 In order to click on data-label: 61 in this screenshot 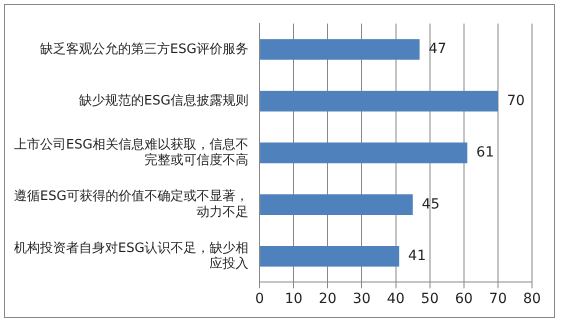, I will do `click(485, 152)`.